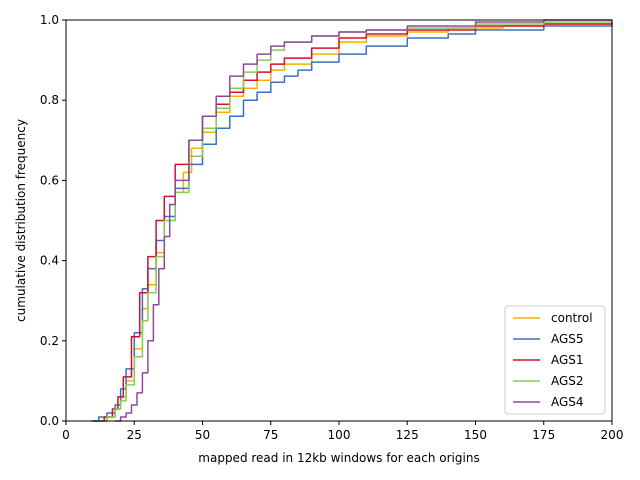 The height and width of the screenshot is (480, 640). I want to click on legend: control AGS5 AGS1 AGS2 AGS4, so click(555, 360).